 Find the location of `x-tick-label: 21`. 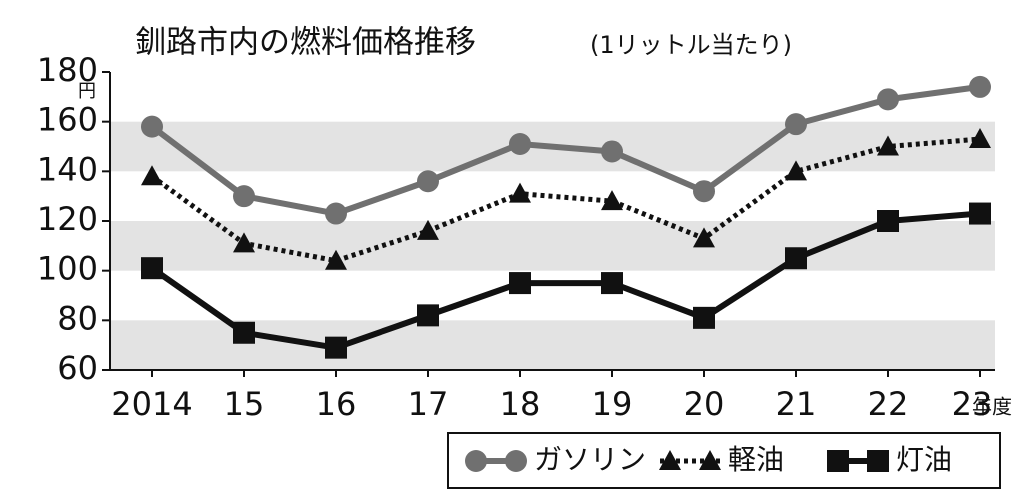

x-tick-label: 21 is located at coordinates (796, 404).